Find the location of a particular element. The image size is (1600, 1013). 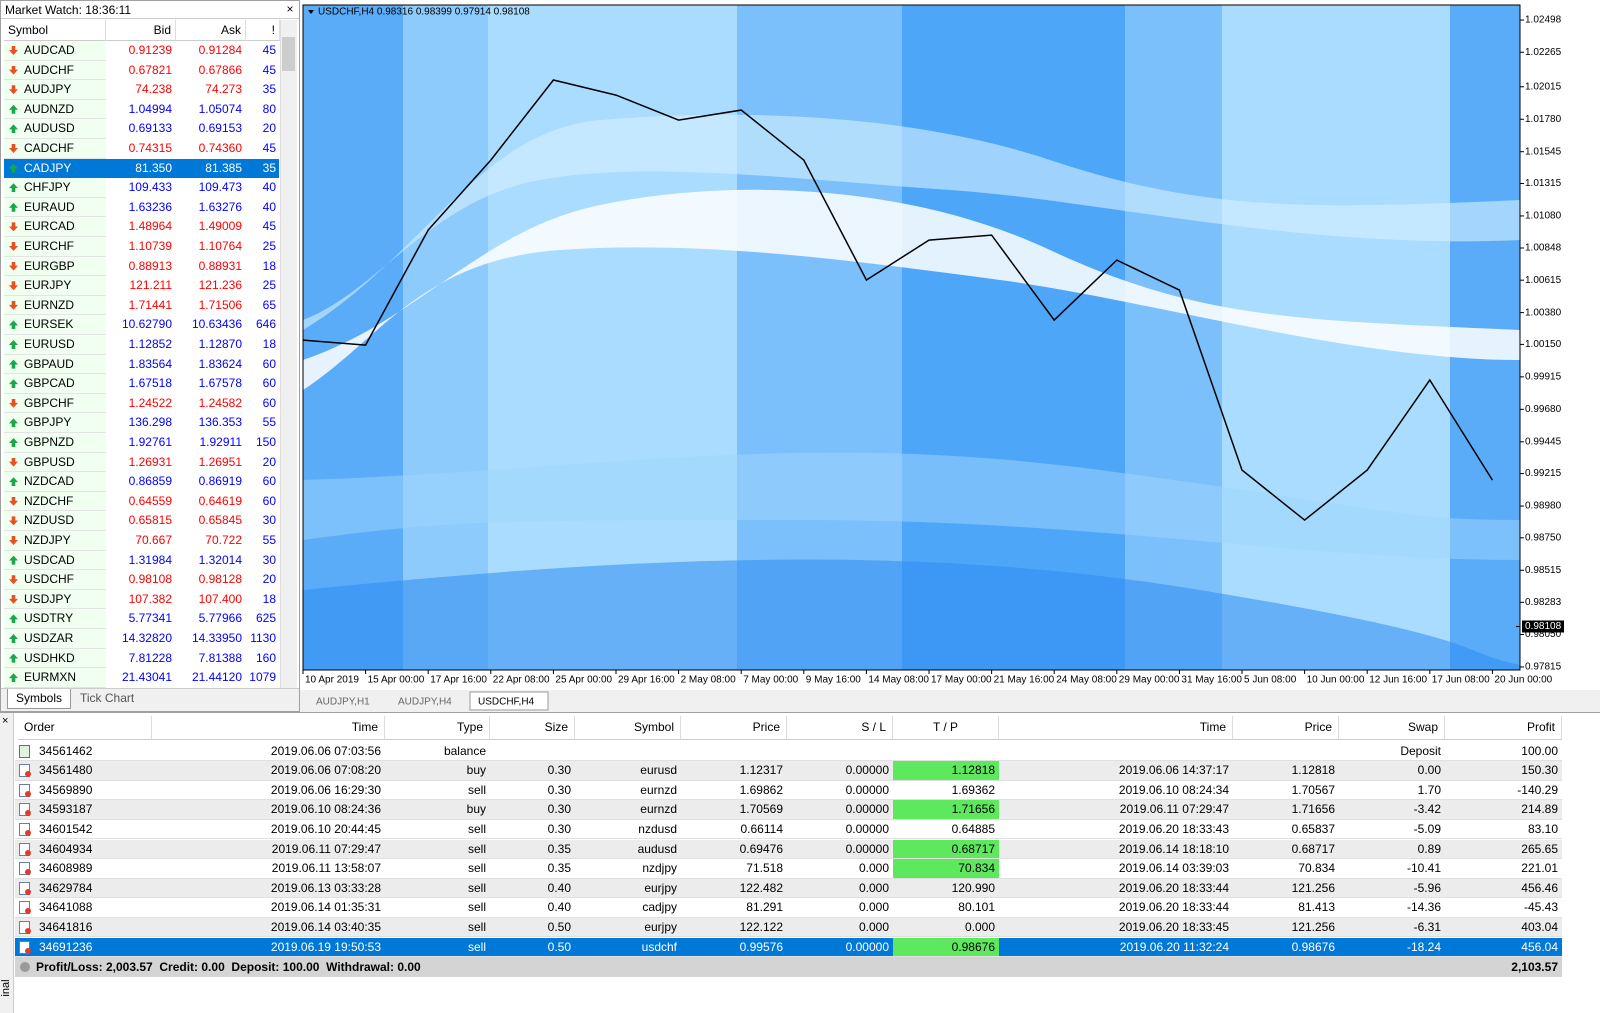

bid-cell: 109.433 is located at coordinates (150, 187).